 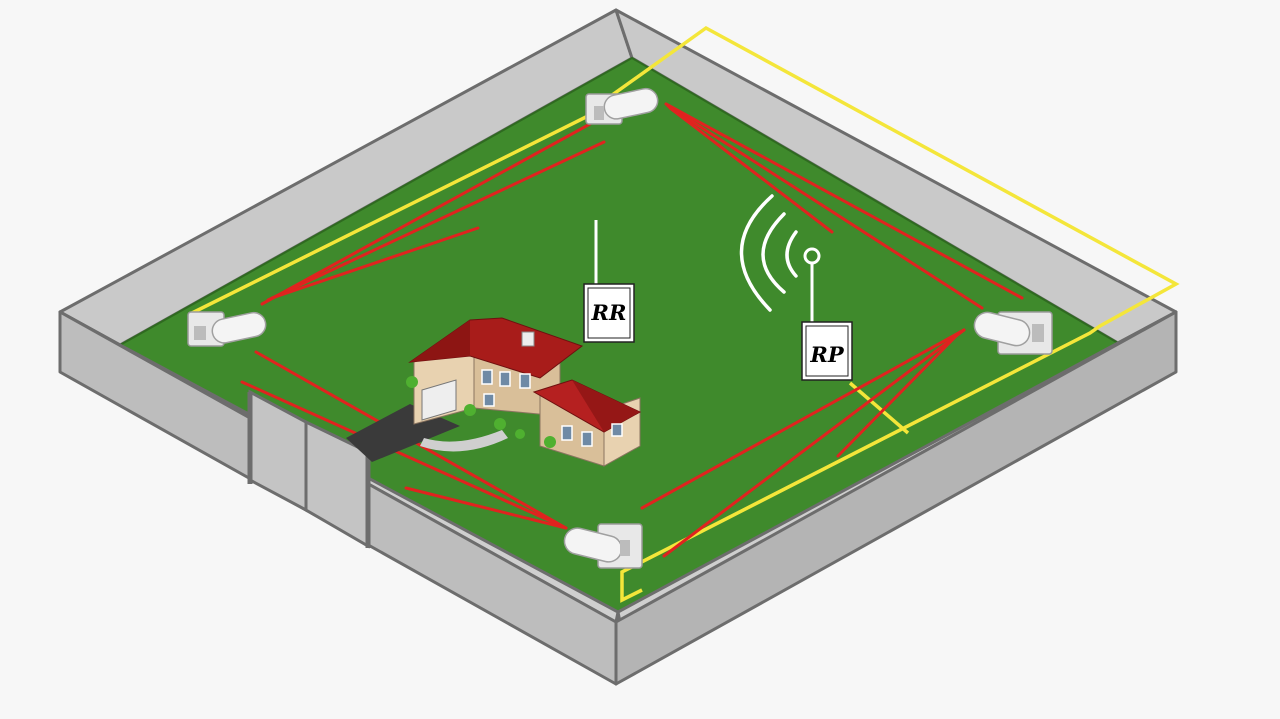 What do you see at coordinates (879, 408) in the screenshot?
I see `panel-cable-link` at bounding box center [879, 408].